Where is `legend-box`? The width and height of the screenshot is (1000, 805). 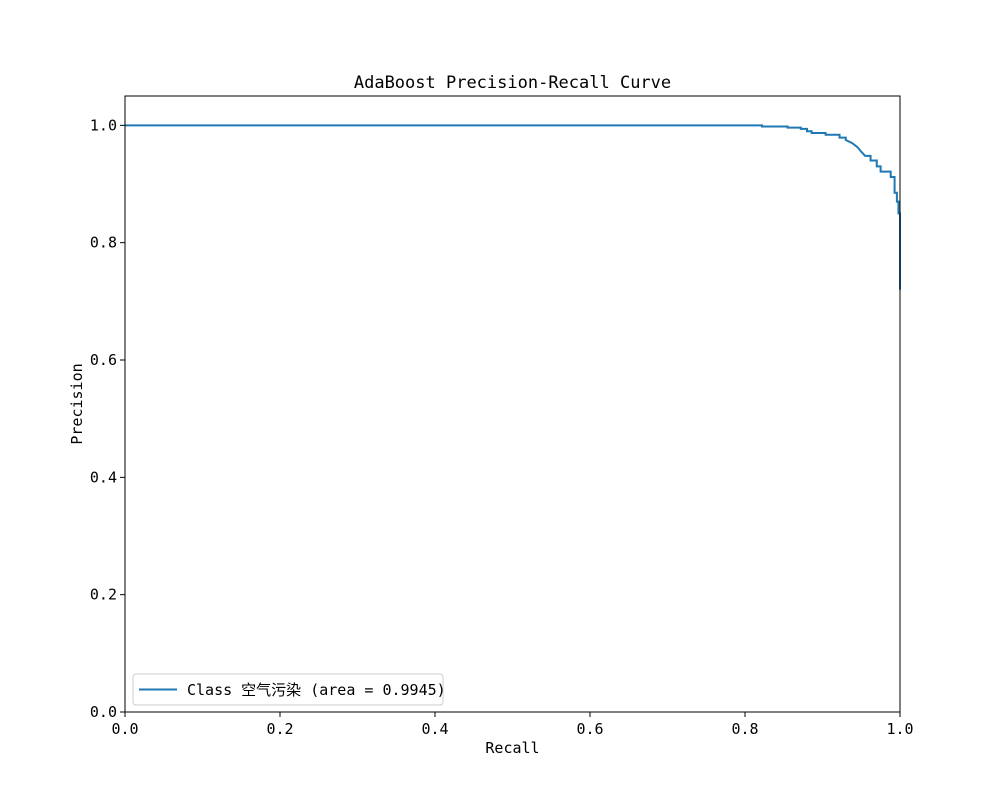
legend-box is located at coordinates (288, 689).